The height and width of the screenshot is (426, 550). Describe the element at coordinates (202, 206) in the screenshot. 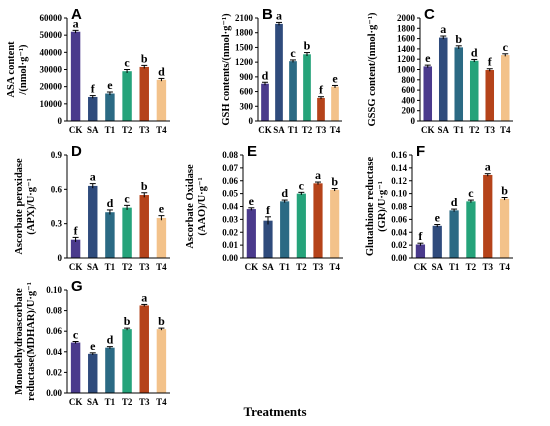

I see `y-axis-label: (AAO)/U·g⁻¹` at that location.